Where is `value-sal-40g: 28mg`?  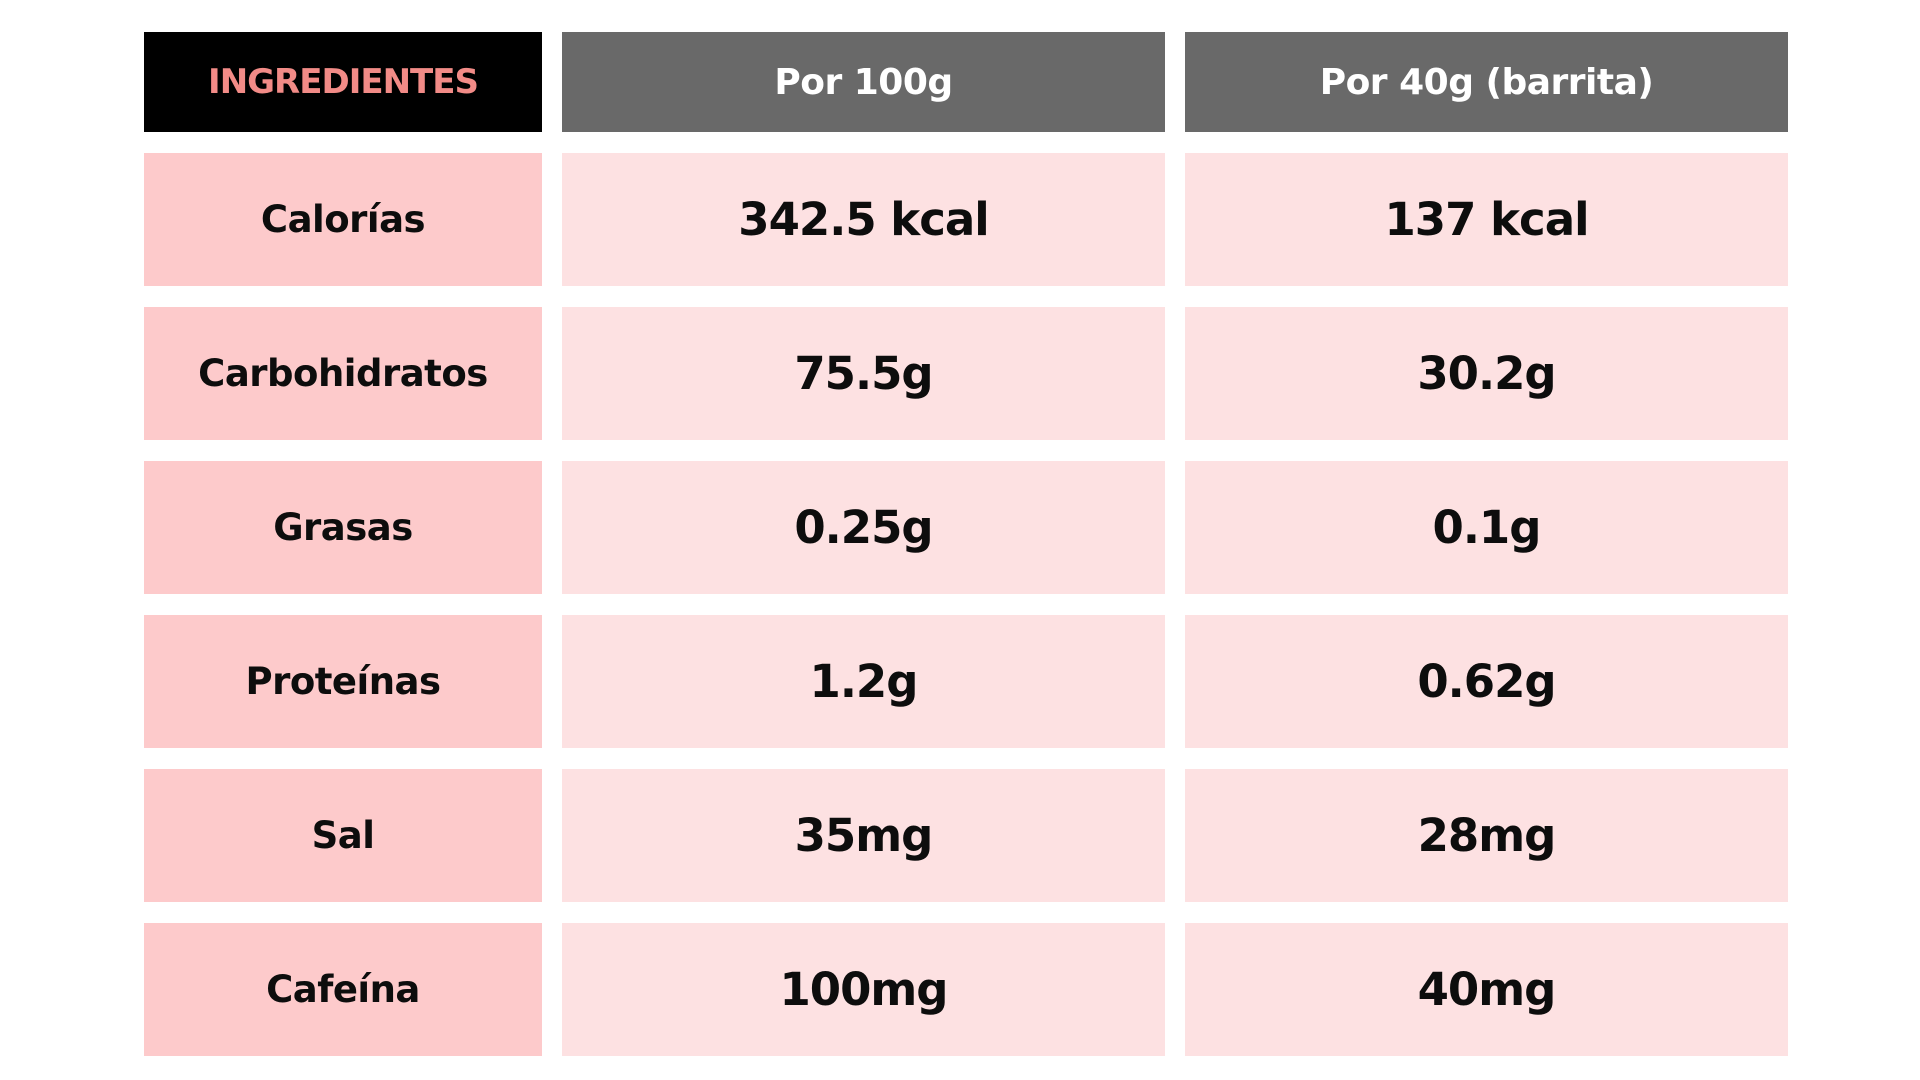
value-sal-40g: 28mg is located at coordinates (1486, 835).